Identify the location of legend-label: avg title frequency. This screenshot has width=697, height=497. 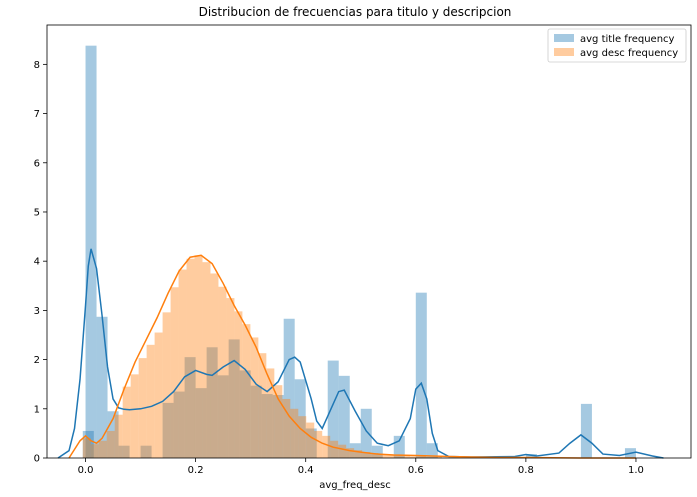
(627, 39).